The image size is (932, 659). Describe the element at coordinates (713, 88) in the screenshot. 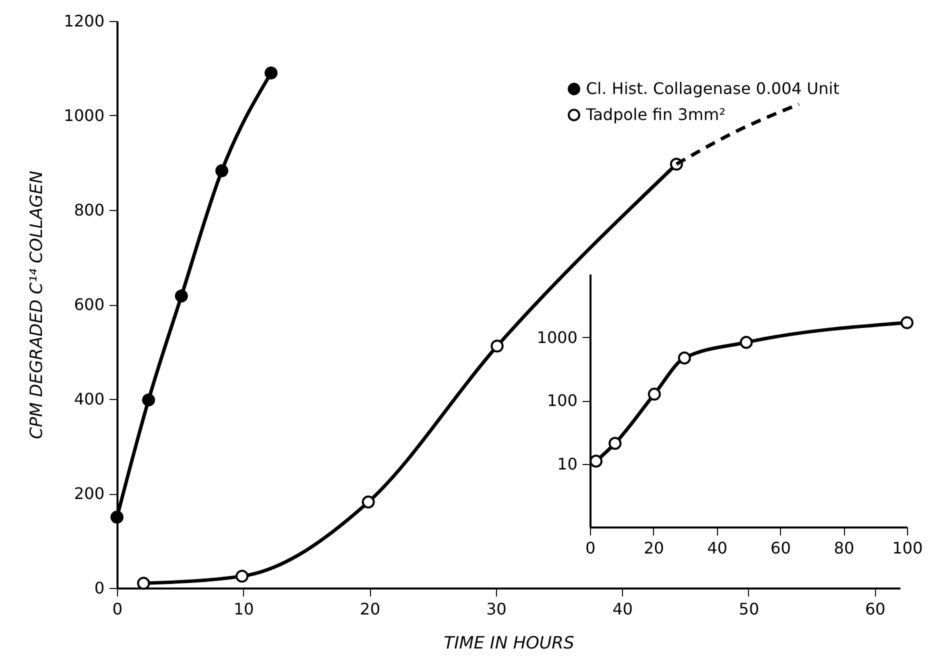

I see `legend-label: Cl. Hist. Collagenase 0.004 Unit` at that location.